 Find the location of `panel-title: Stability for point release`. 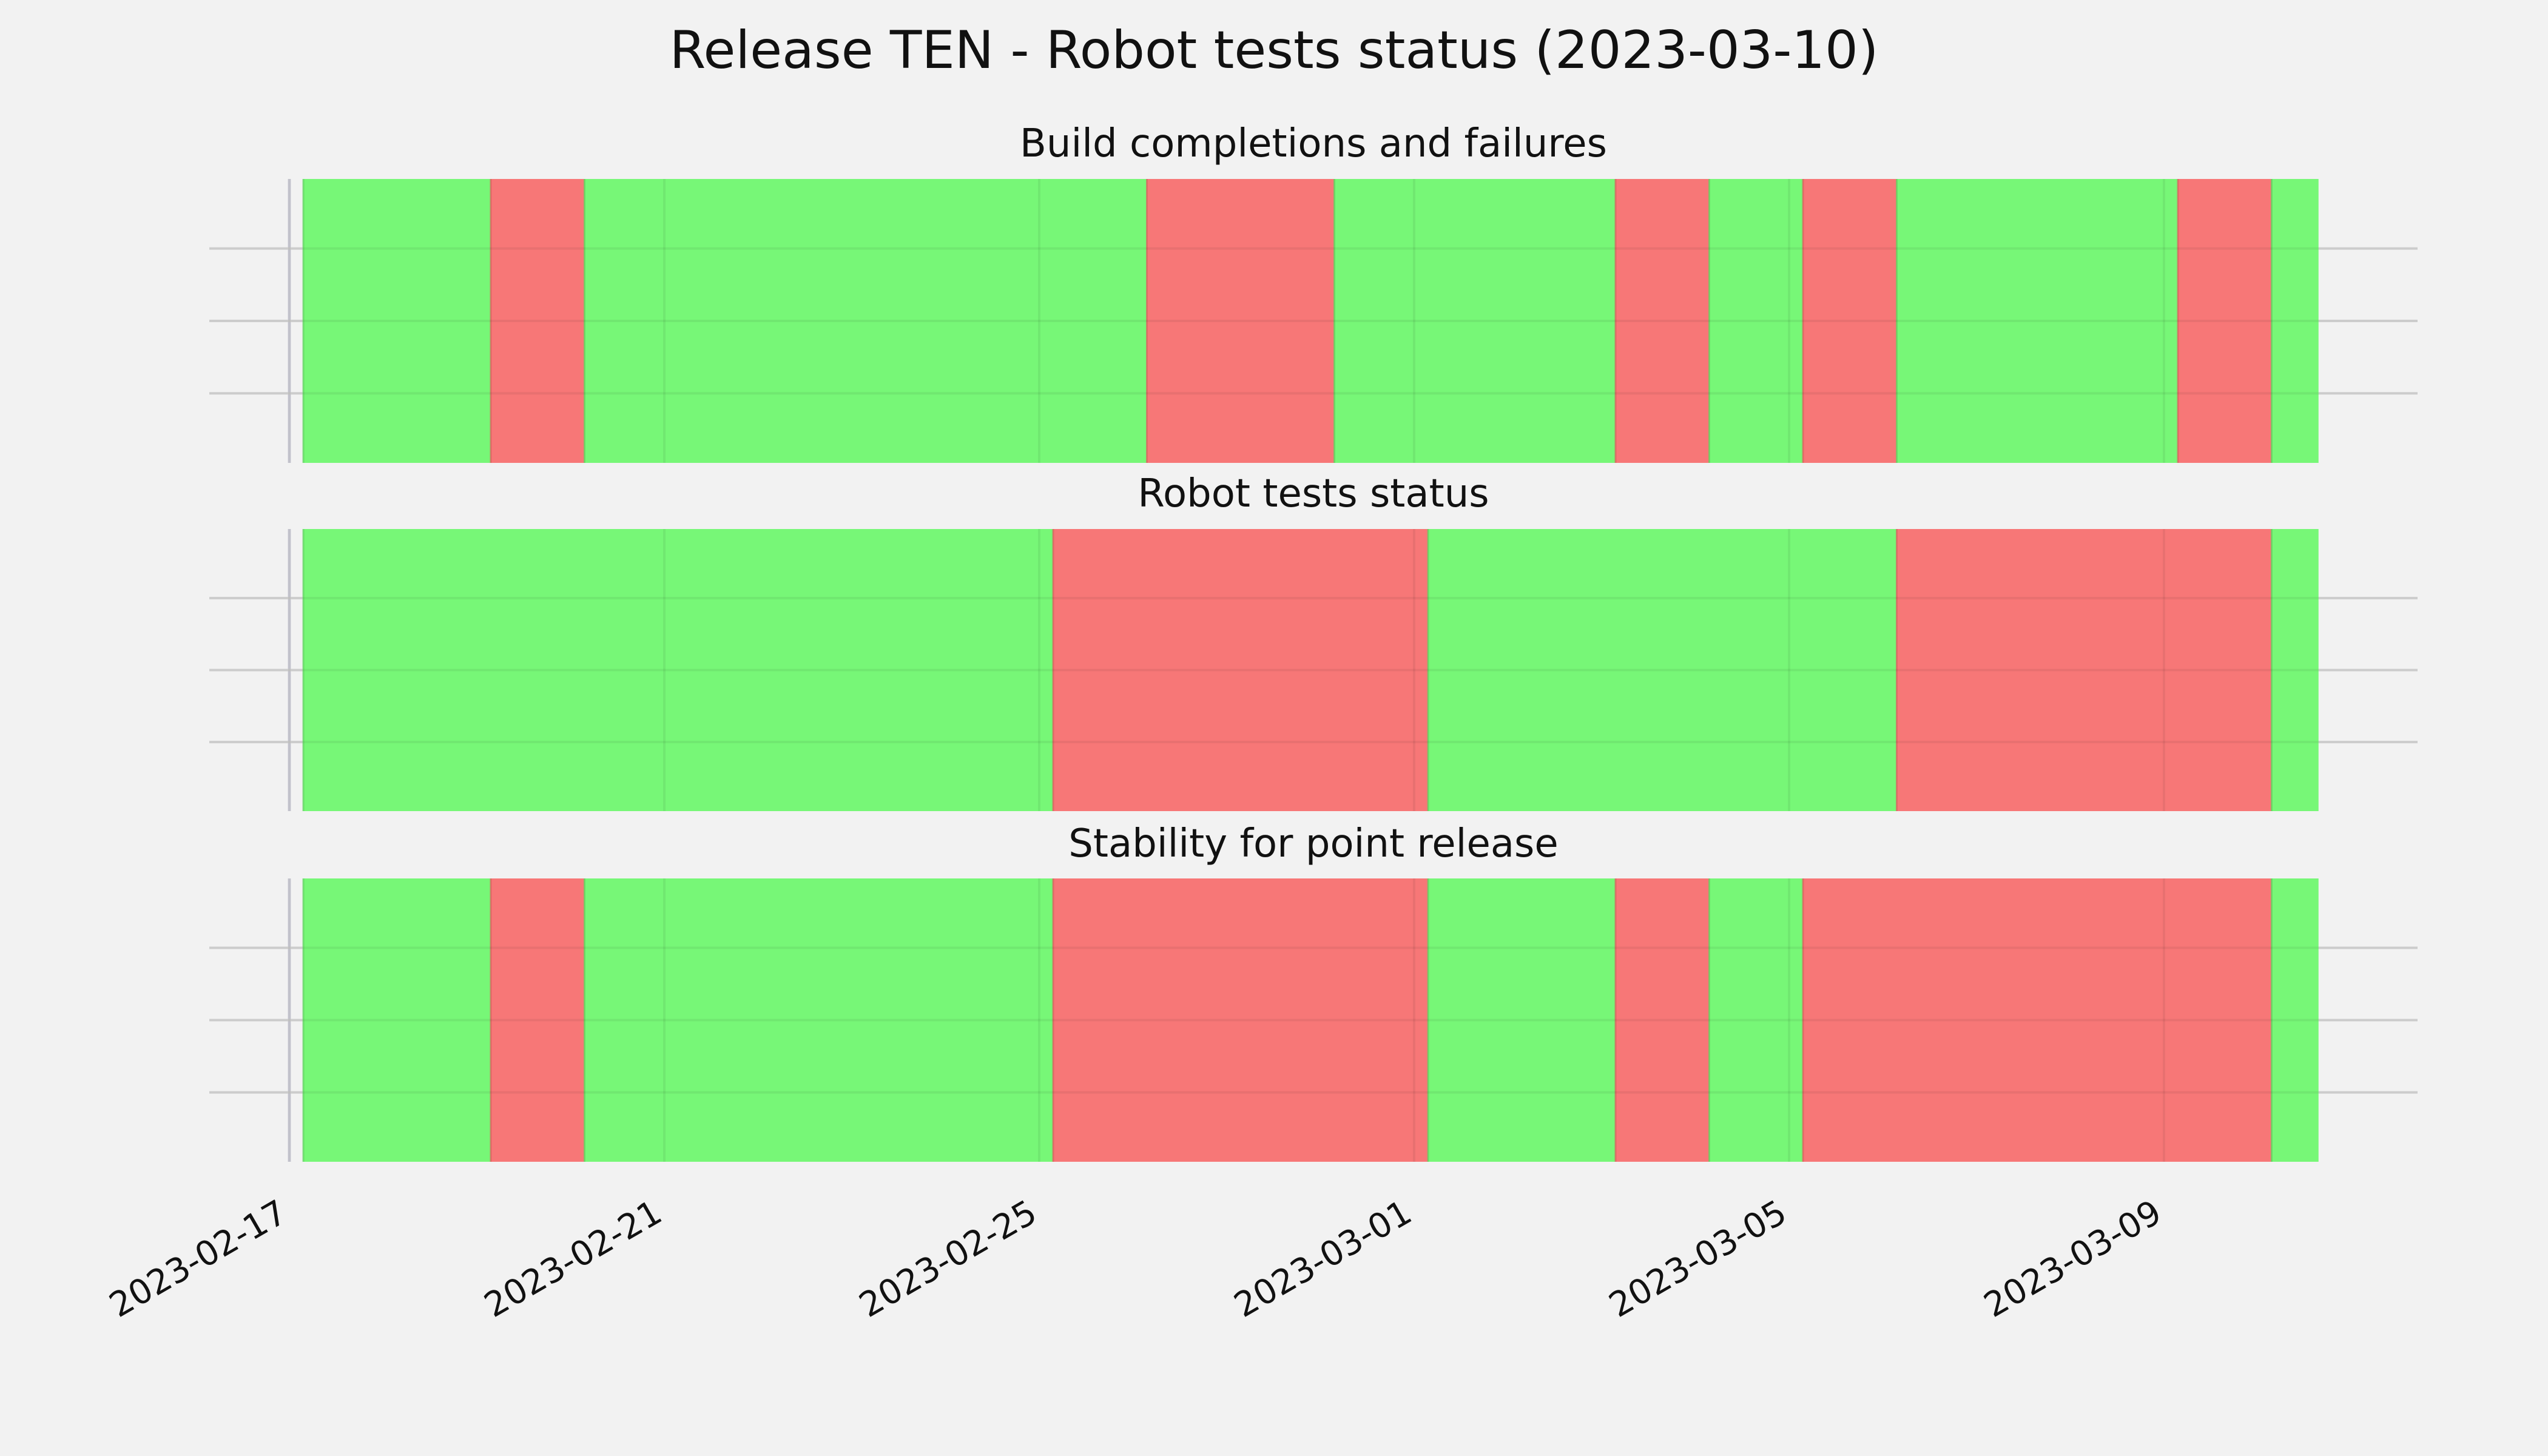

panel-title: Stability for point release is located at coordinates (1313, 843).